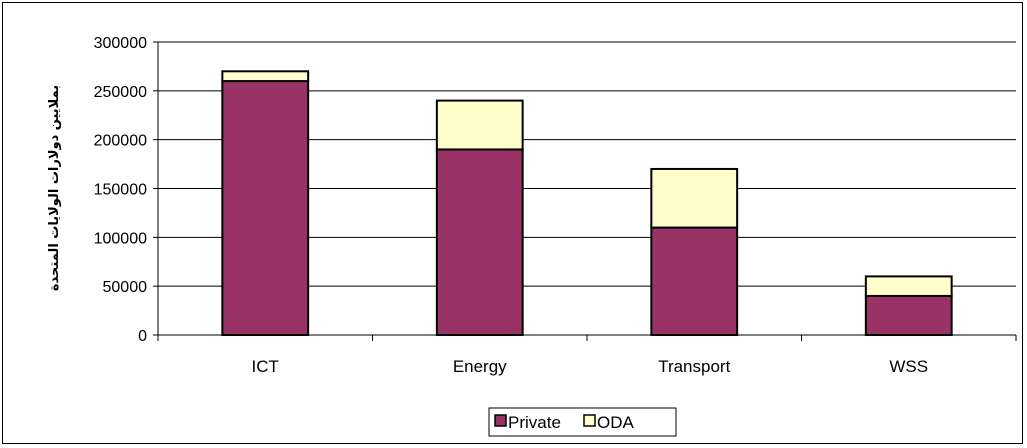  Describe the element at coordinates (265, 366) in the screenshot. I see `x-tick-label-ict: ICT` at that location.